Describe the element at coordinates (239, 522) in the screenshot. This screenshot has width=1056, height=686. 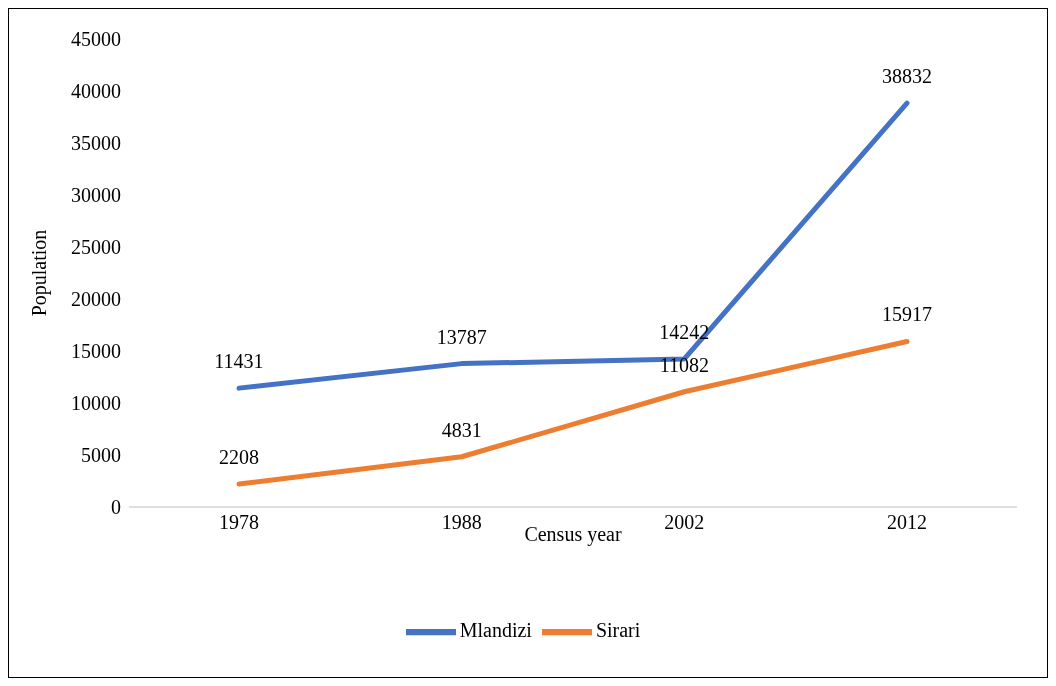
I see `x-tick-label: 1978` at that location.